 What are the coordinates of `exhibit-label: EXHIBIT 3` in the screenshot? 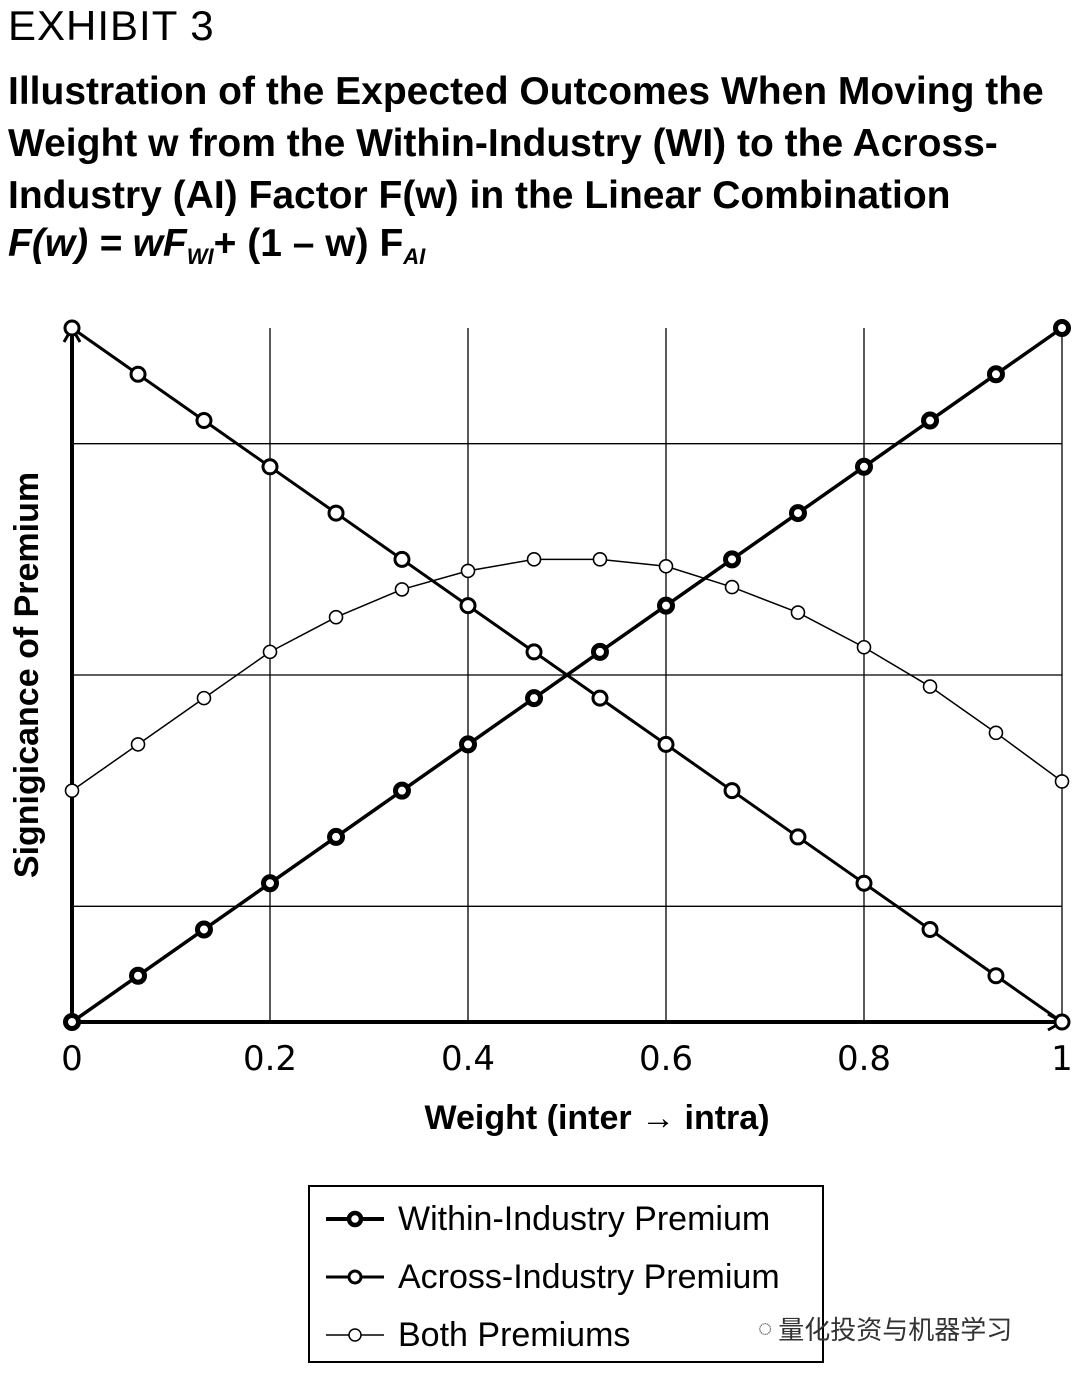 It's located at (111, 25).